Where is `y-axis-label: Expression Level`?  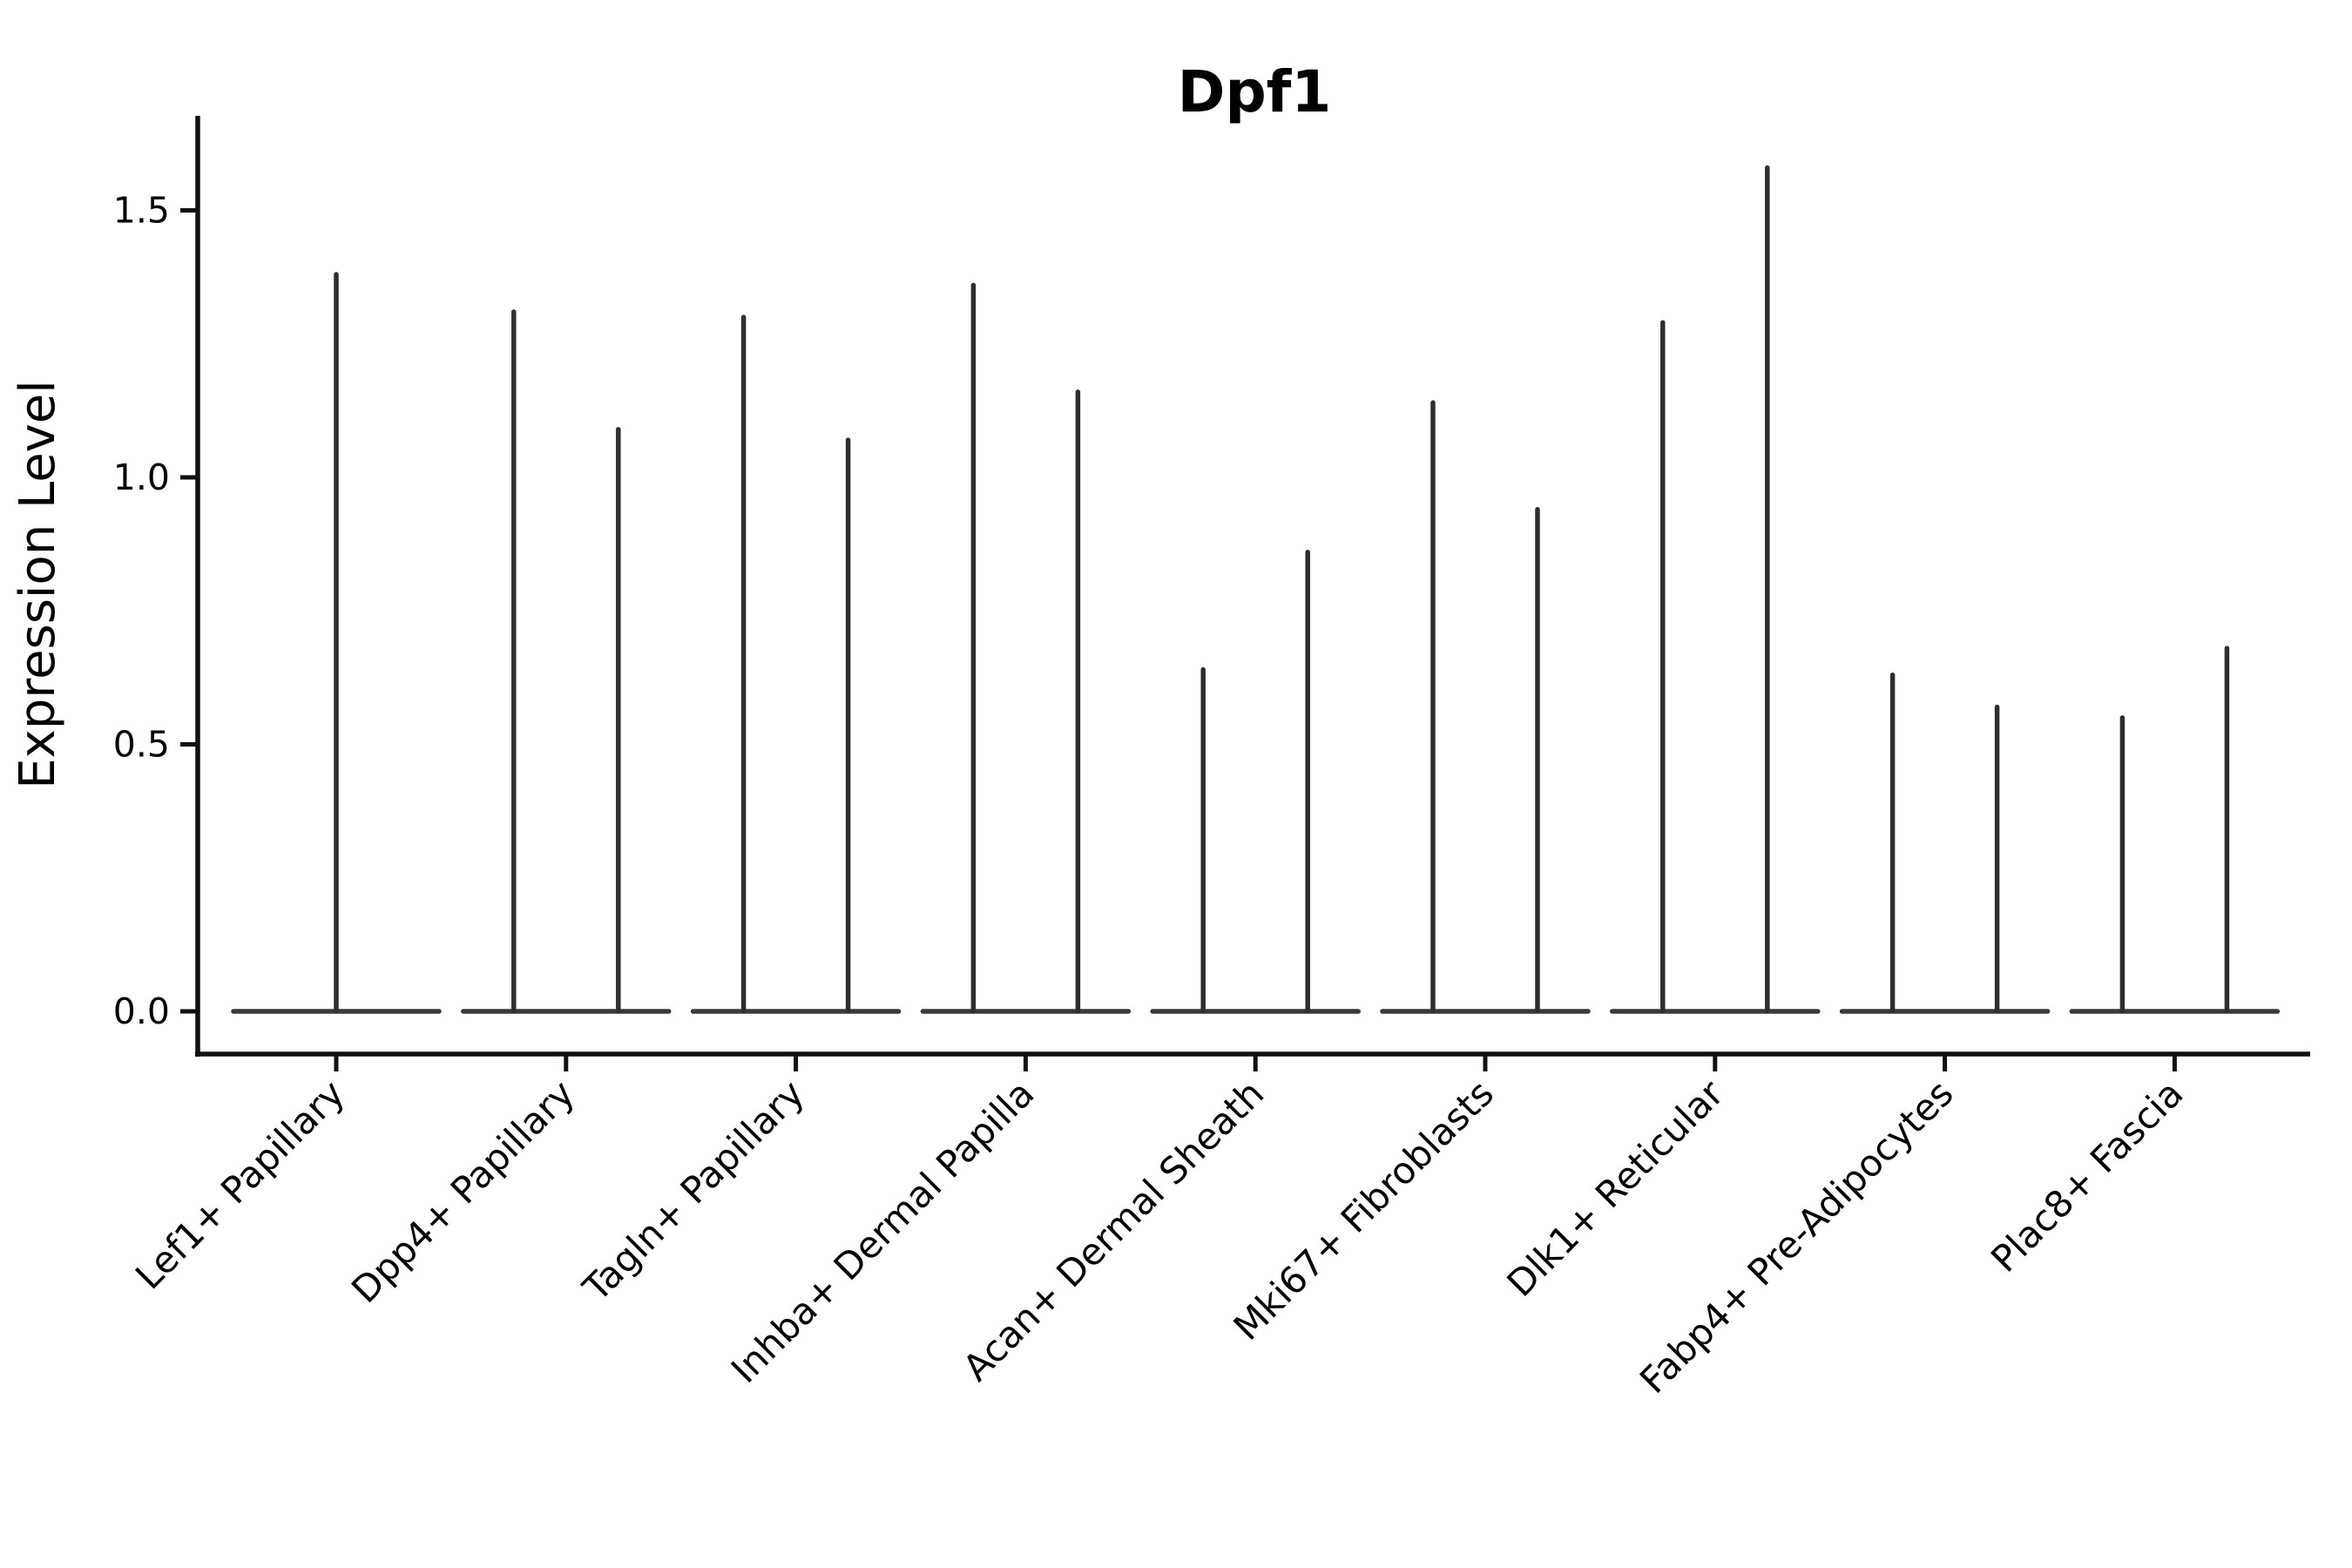
y-axis-label: Expression Level is located at coordinates (38, 584).